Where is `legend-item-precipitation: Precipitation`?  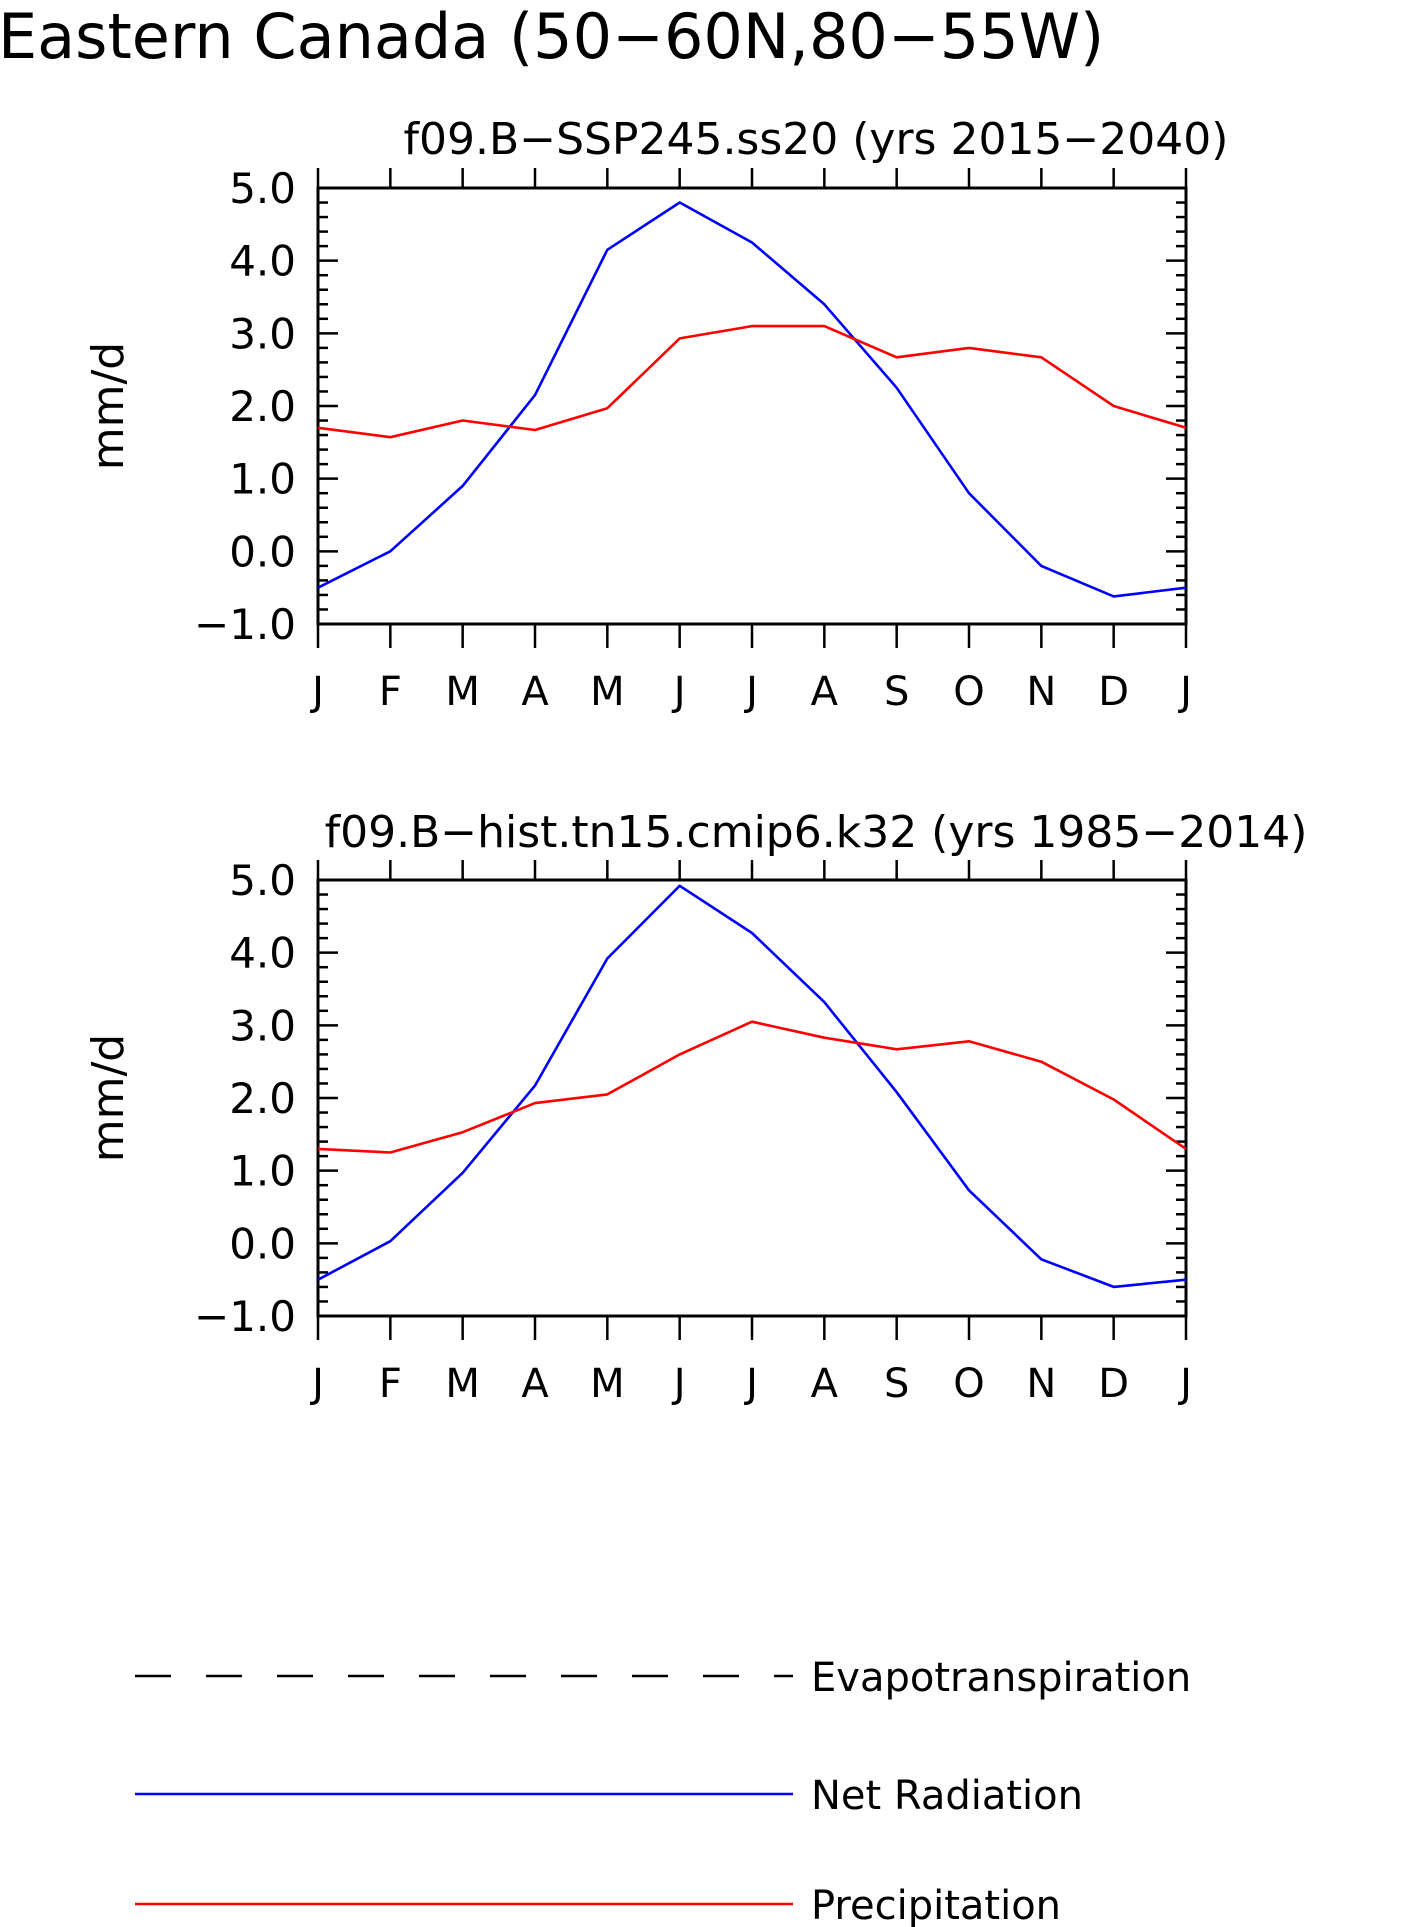
legend-item-precipitation: Precipitation is located at coordinates (598, 1905).